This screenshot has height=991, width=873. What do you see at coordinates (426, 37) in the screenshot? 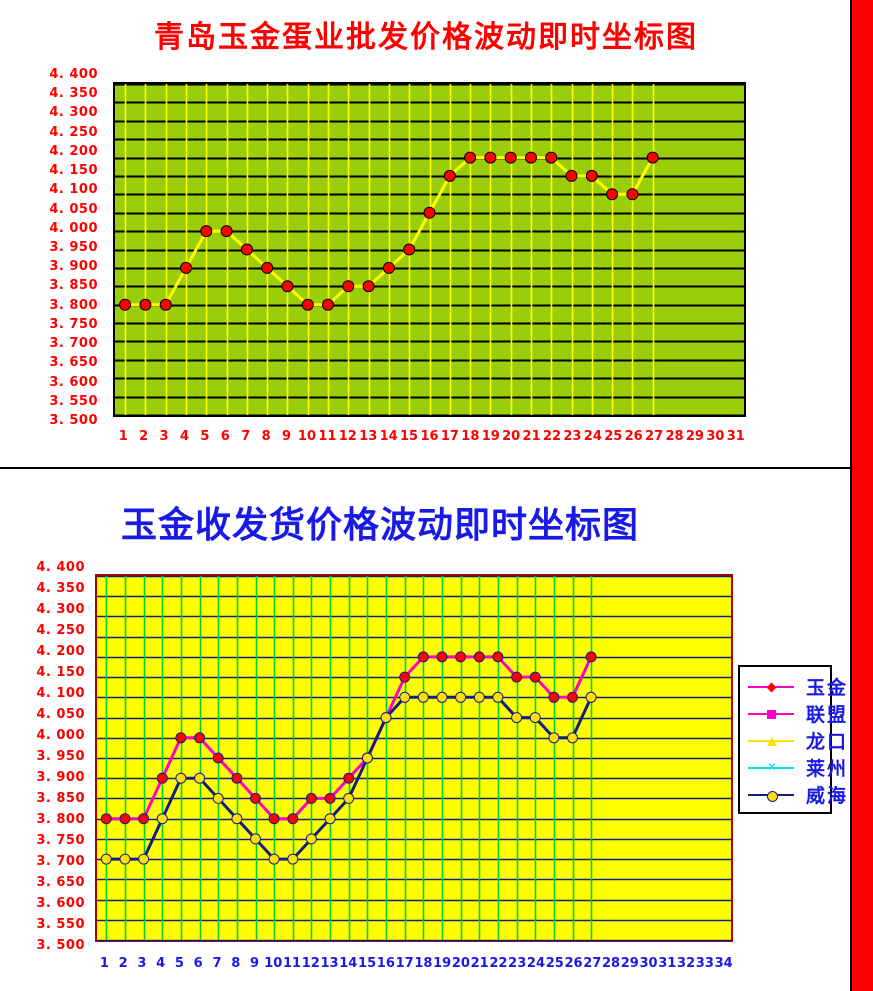
I see `top-chart-title: 青岛玉金蛋业批发价格波动即时坐标图` at bounding box center [426, 37].